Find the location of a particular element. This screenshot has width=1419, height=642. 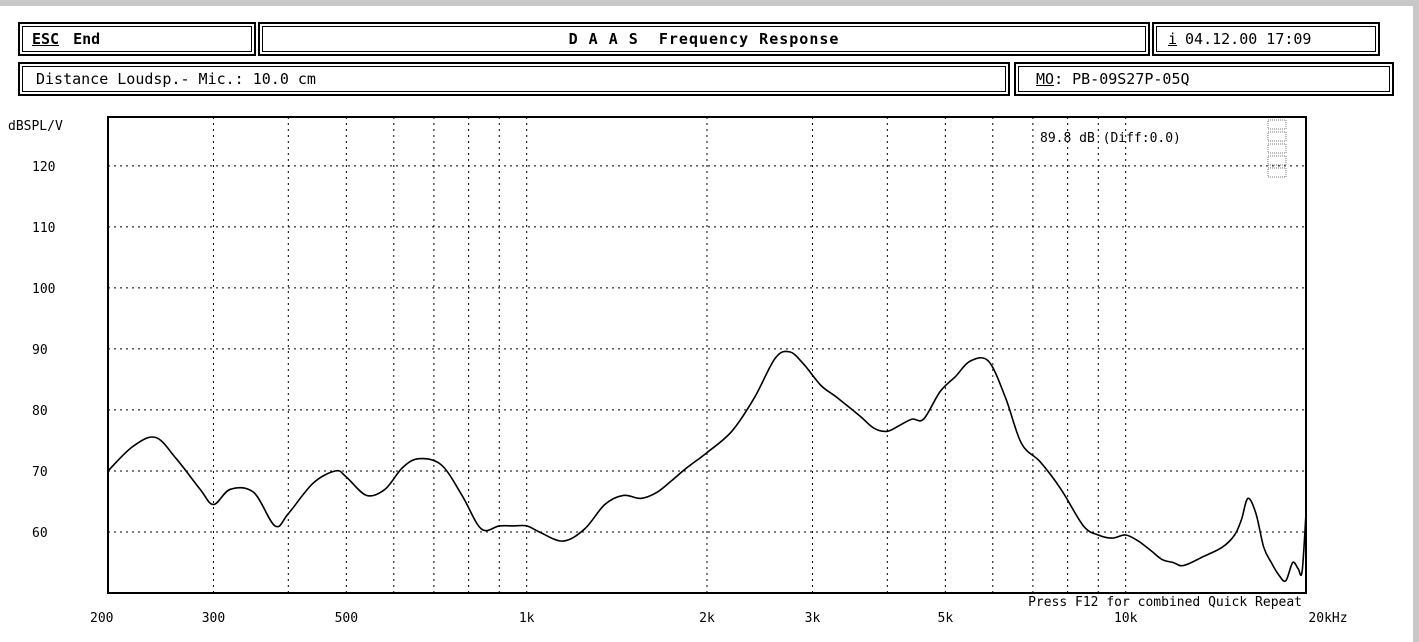

y-tick-label: 60 is located at coordinates (40, 533).